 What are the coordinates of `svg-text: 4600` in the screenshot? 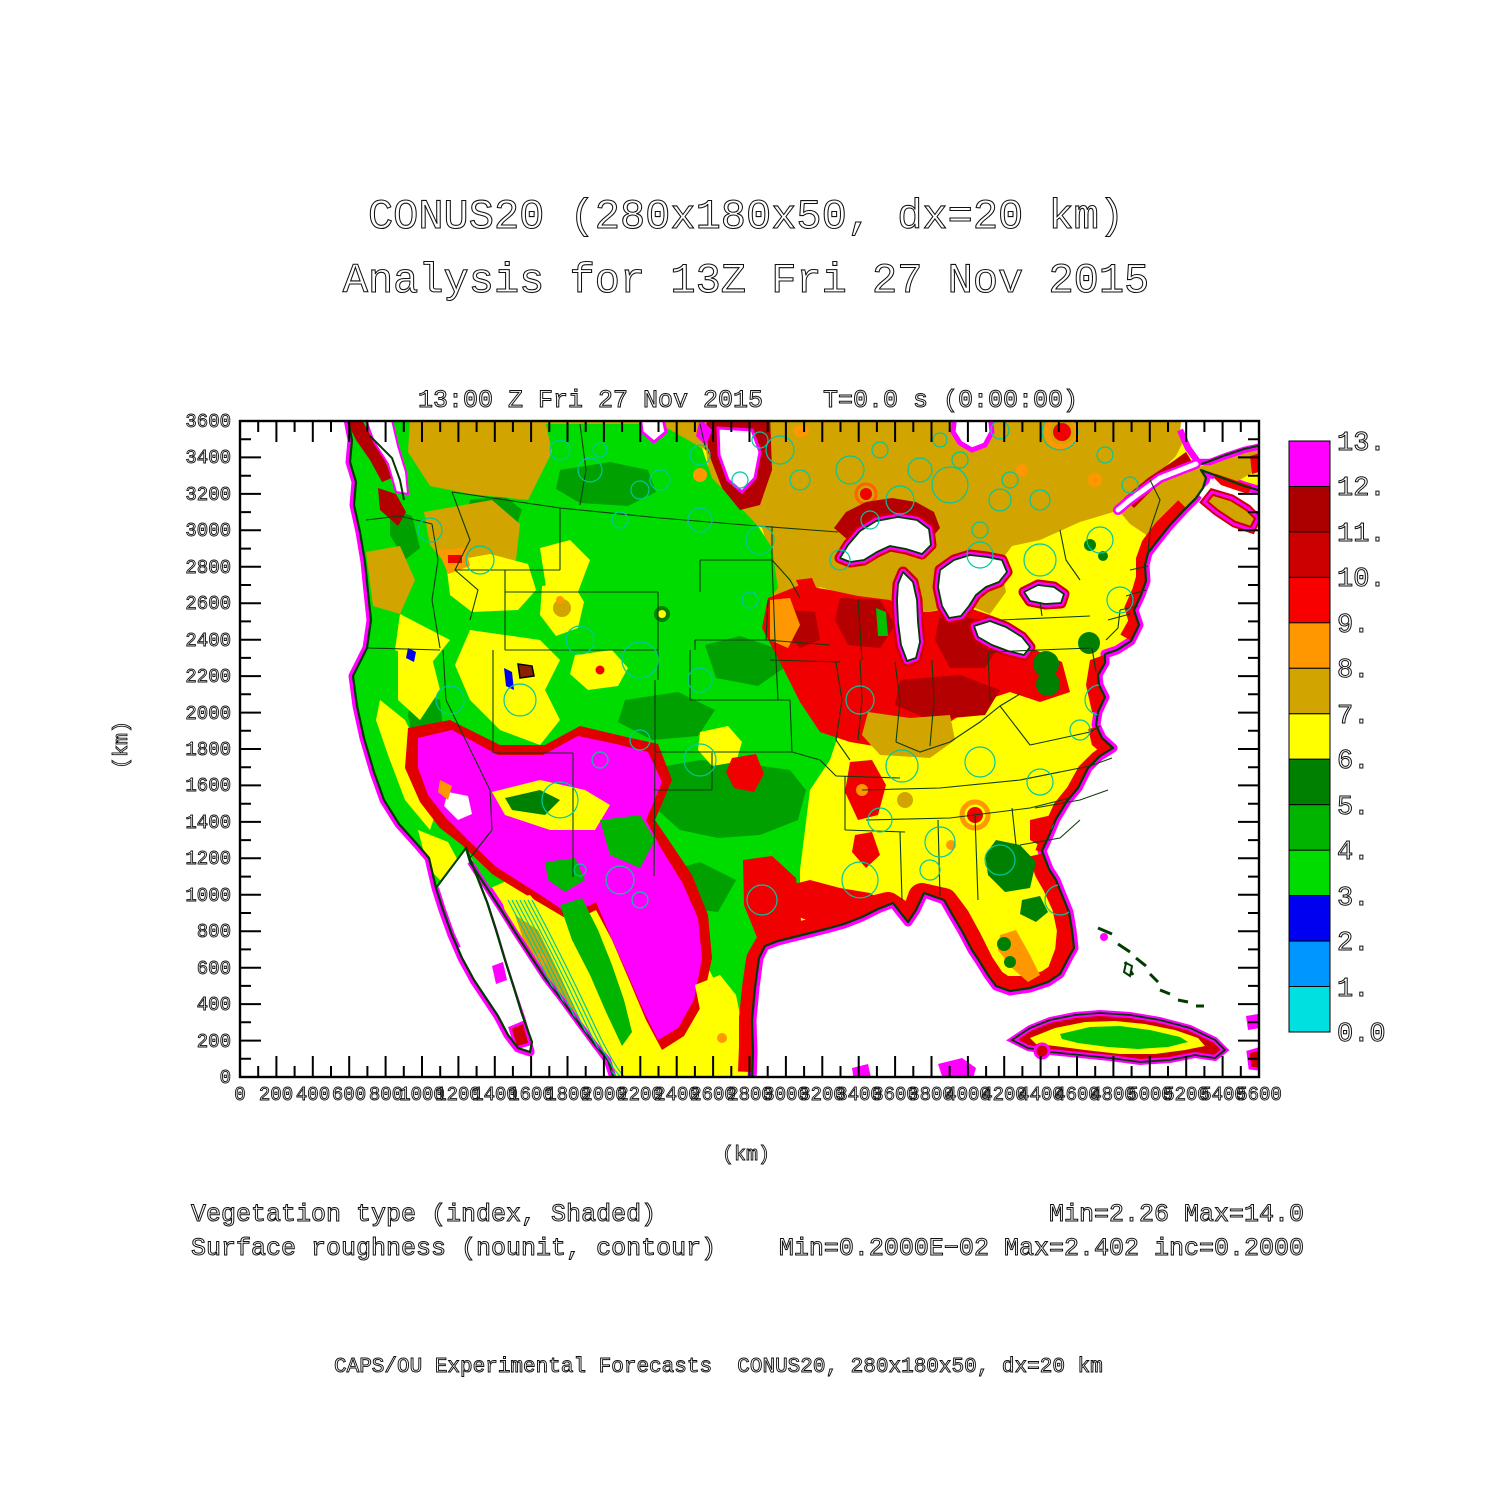 It's located at (1077, 1095).